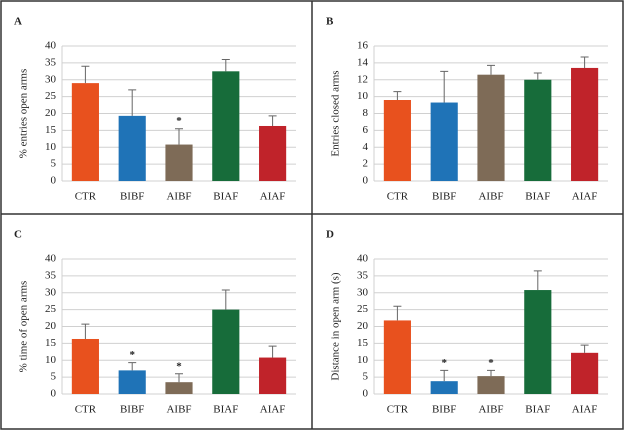 Image resolution: width=624 pixels, height=430 pixels. What do you see at coordinates (330, 22) in the screenshot?
I see `panel-label: B` at bounding box center [330, 22].